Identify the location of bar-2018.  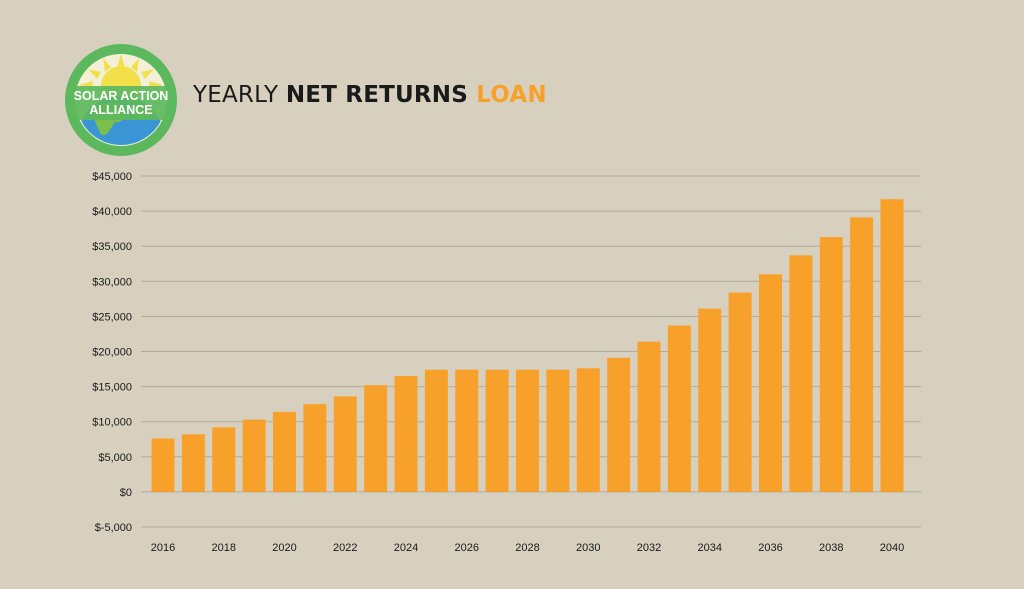
(224, 459).